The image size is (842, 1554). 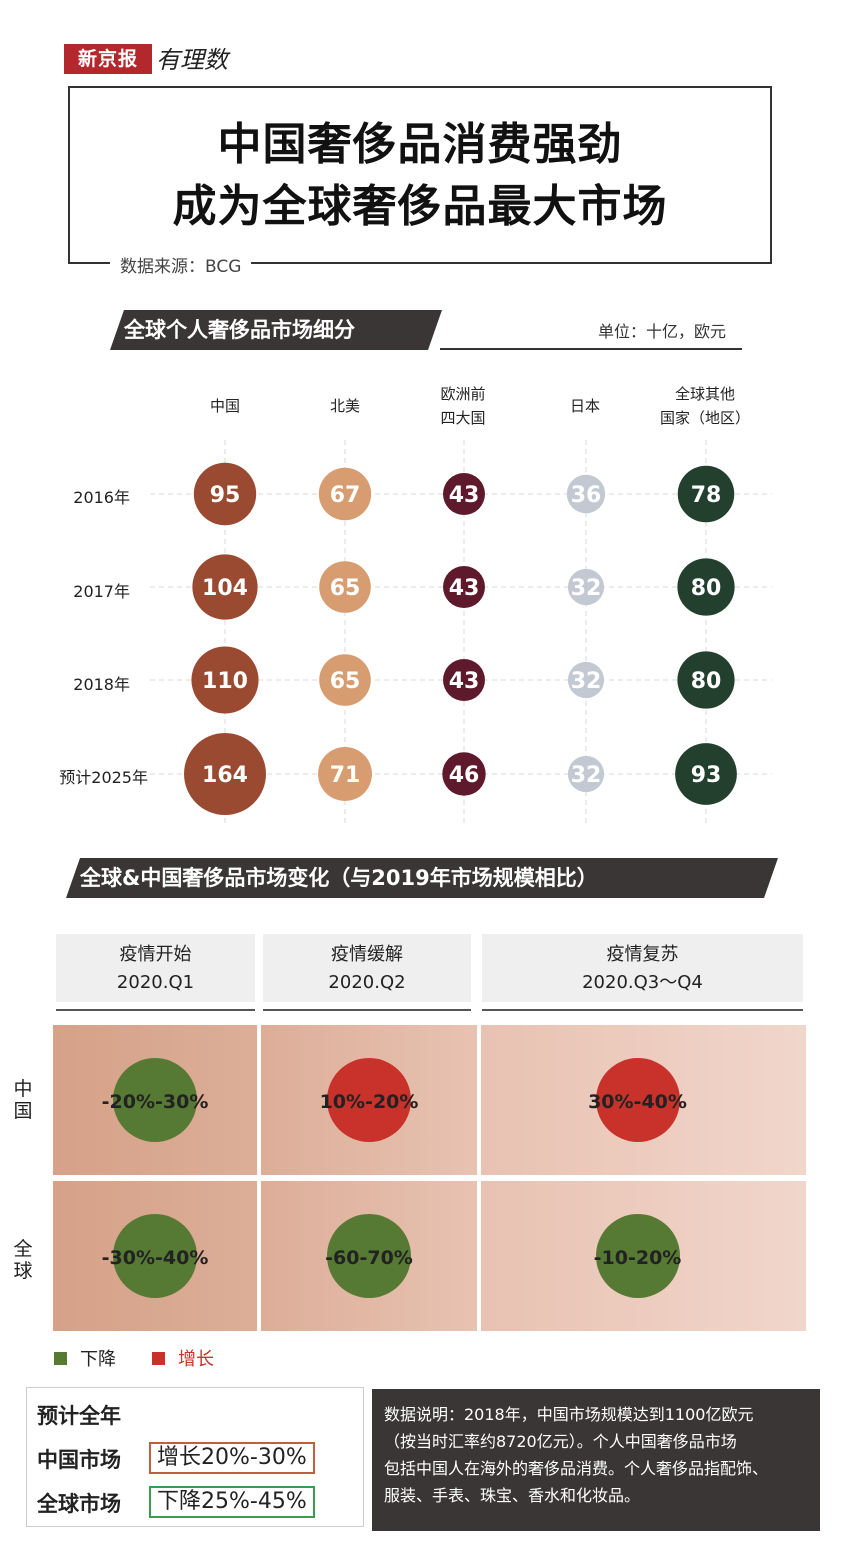 I want to click on period-quarter: 2020.Q1, so click(x=155, y=982).